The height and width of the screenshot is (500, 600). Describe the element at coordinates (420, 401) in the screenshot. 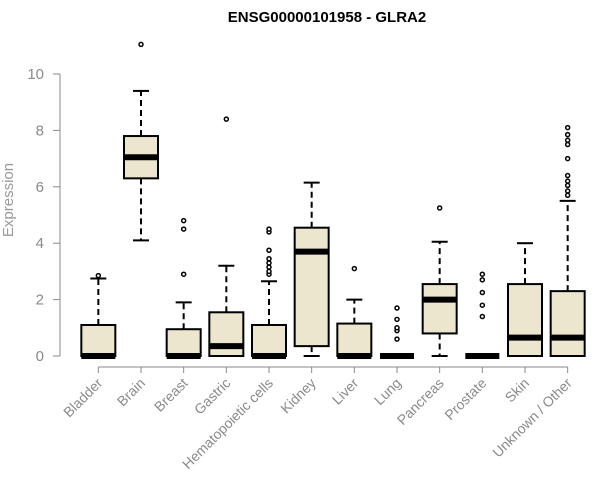

I see `x-tick-label: Pancreas` at that location.